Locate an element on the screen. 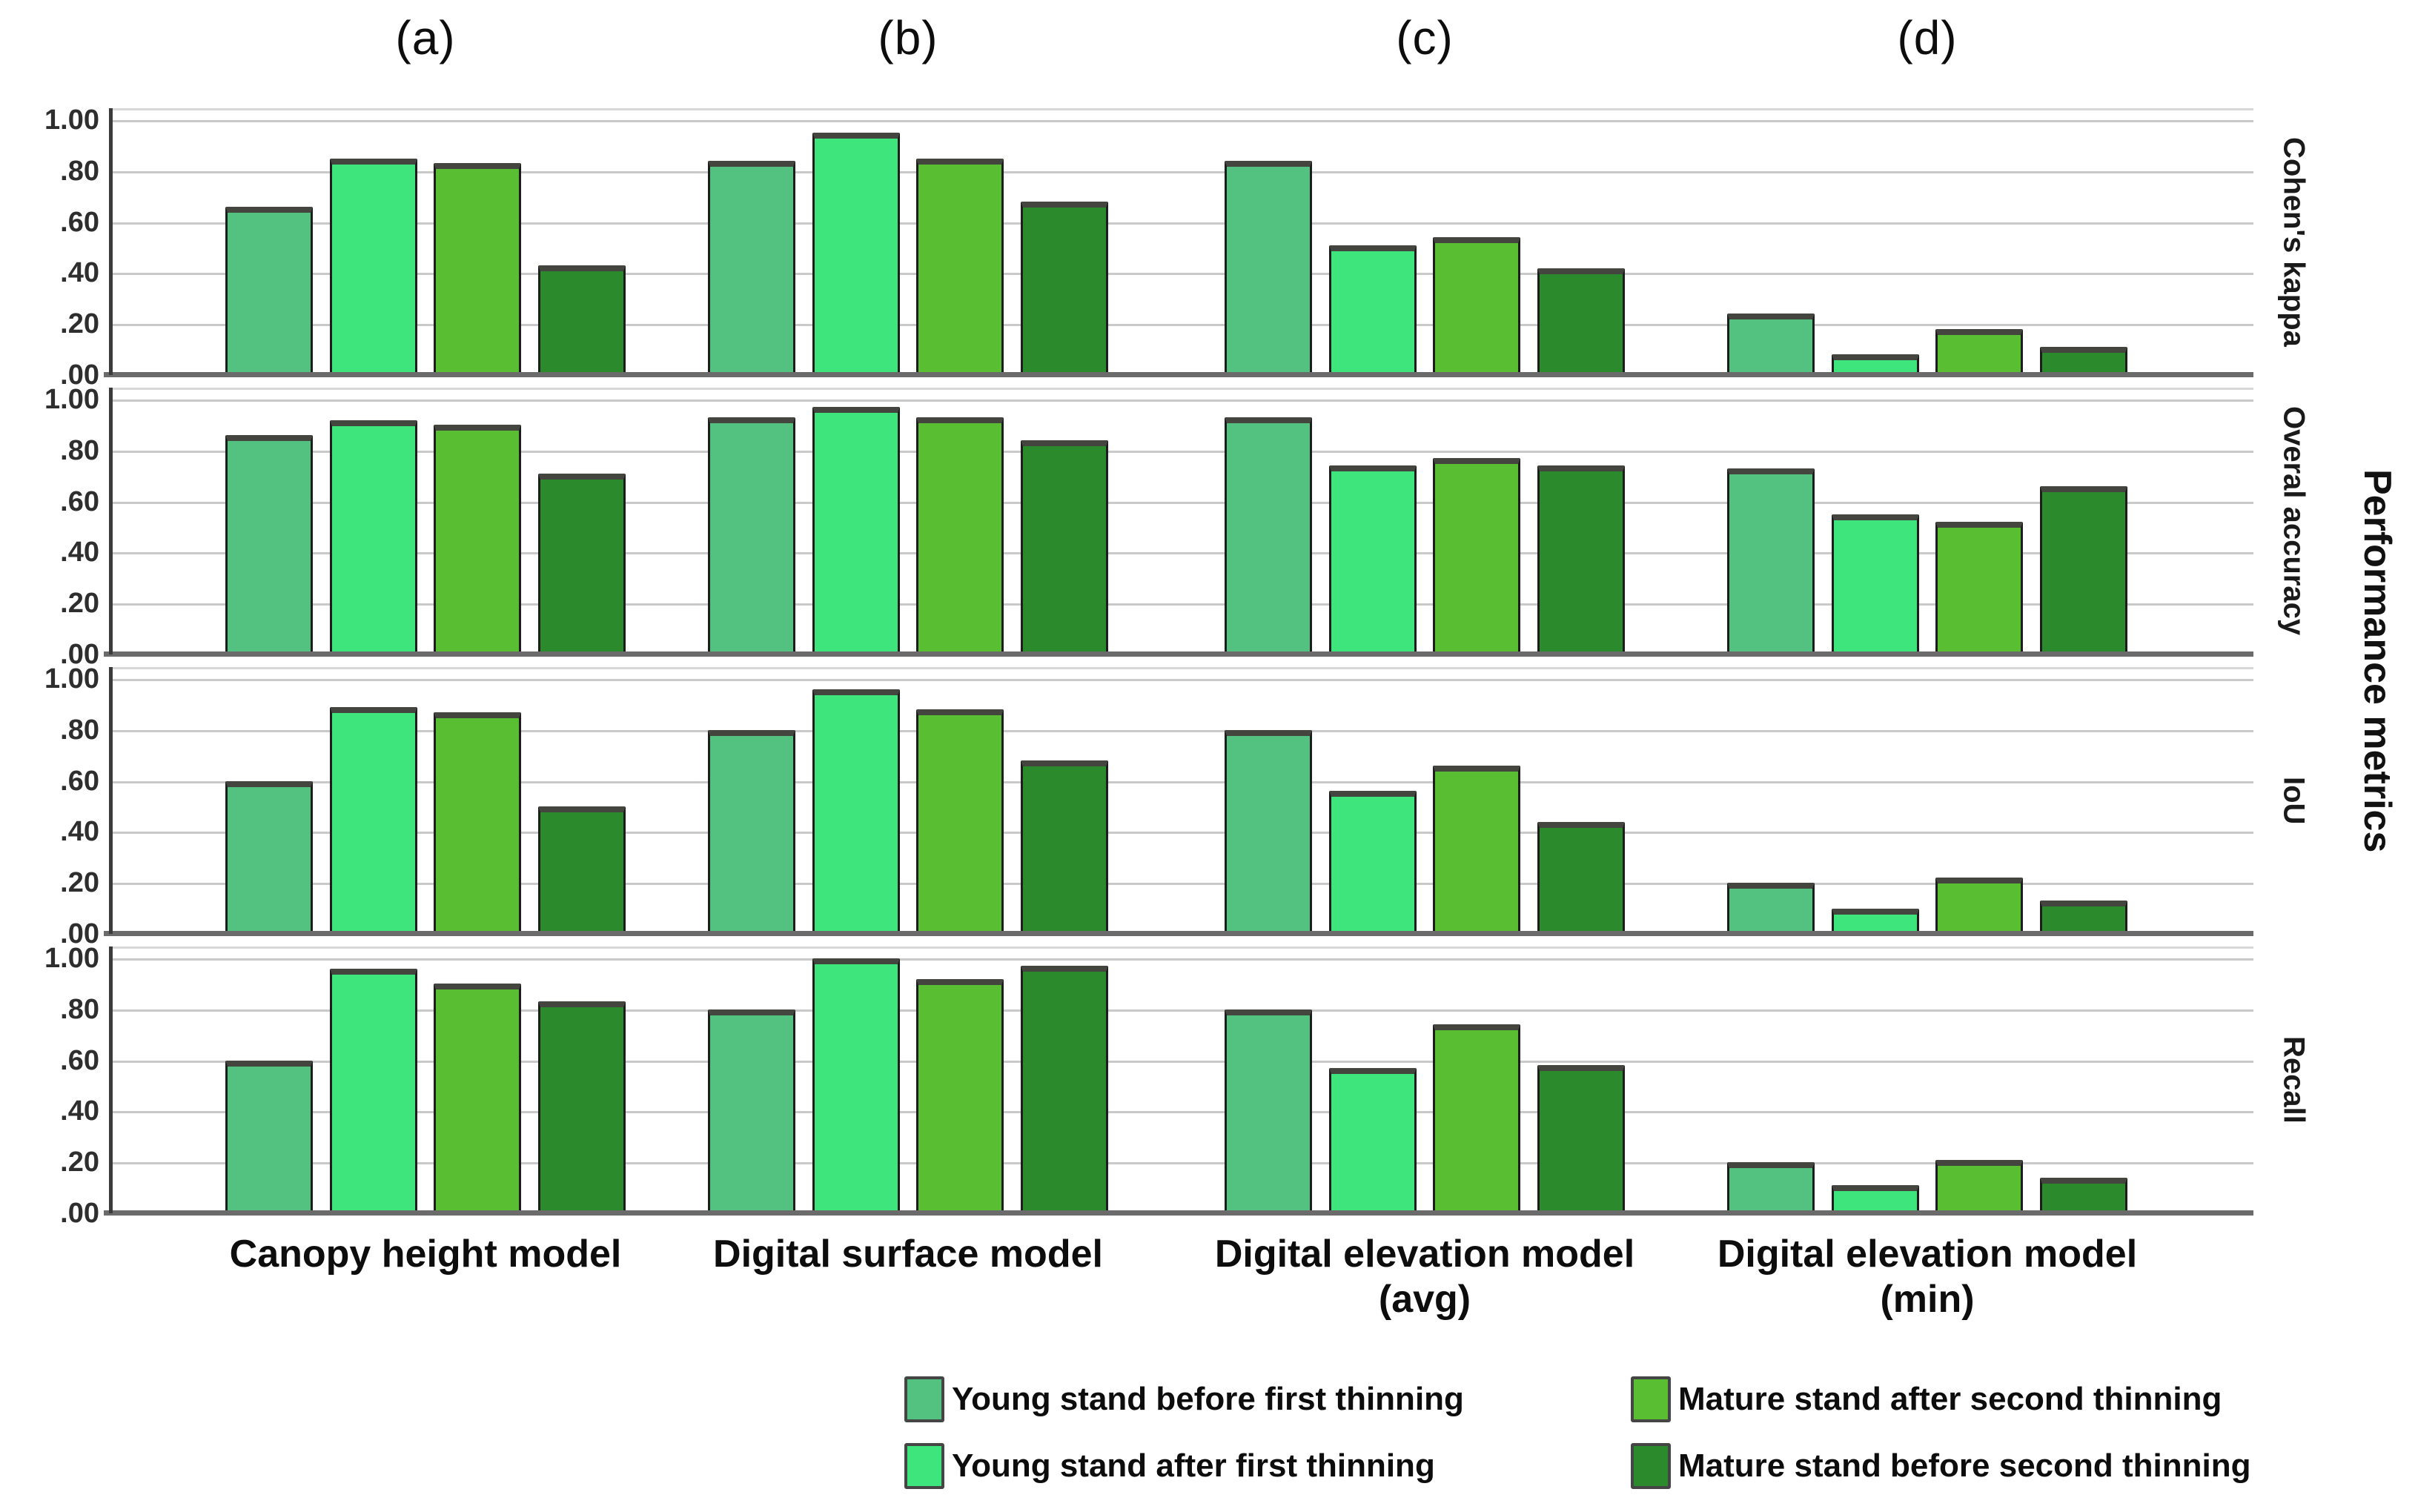 Image resolution: width=2418 pixels, height=1512 pixels. bar-cohen-s-kappa-digital-elevation-model-min-s4 is located at coordinates (2083, 361).